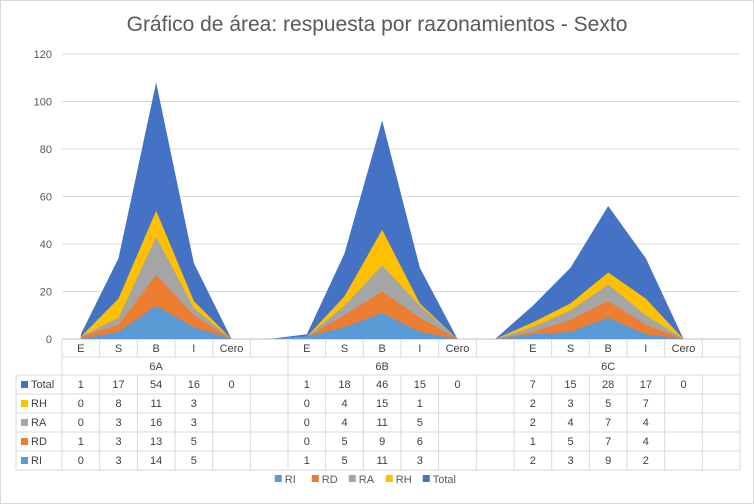 Image resolution: width=754 pixels, height=504 pixels. I want to click on y-tick-label: 80, so click(46, 150).